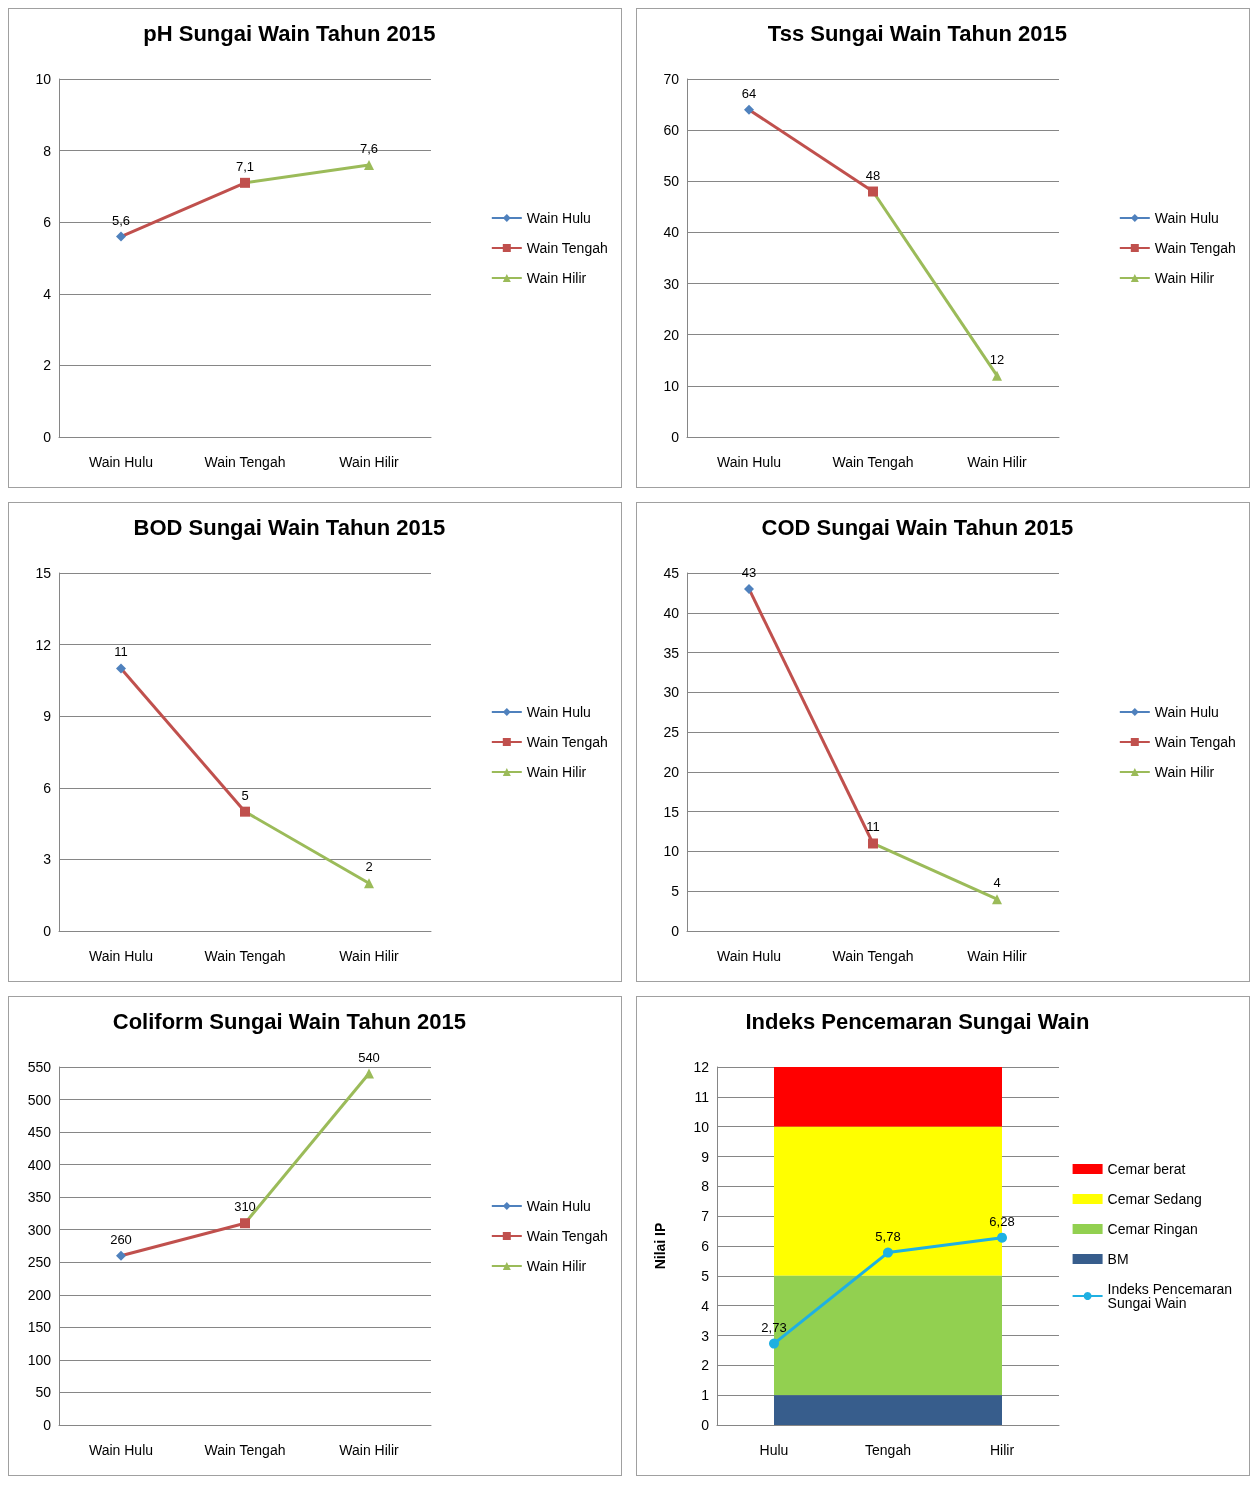 The image size is (1259, 1493). What do you see at coordinates (774, 1450) in the screenshot?
I see `x-tick-label: Hulu` at bounding box center [774, 1450].